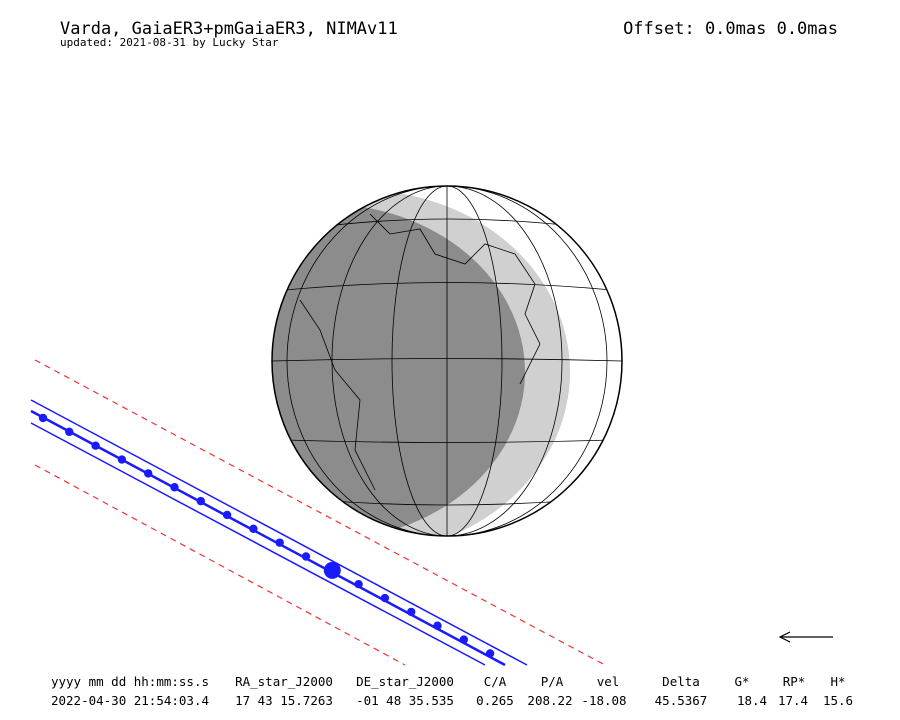 This screenshot has width=900, height=720. I want to click on table-cell: -18.08, so click(603, 700).